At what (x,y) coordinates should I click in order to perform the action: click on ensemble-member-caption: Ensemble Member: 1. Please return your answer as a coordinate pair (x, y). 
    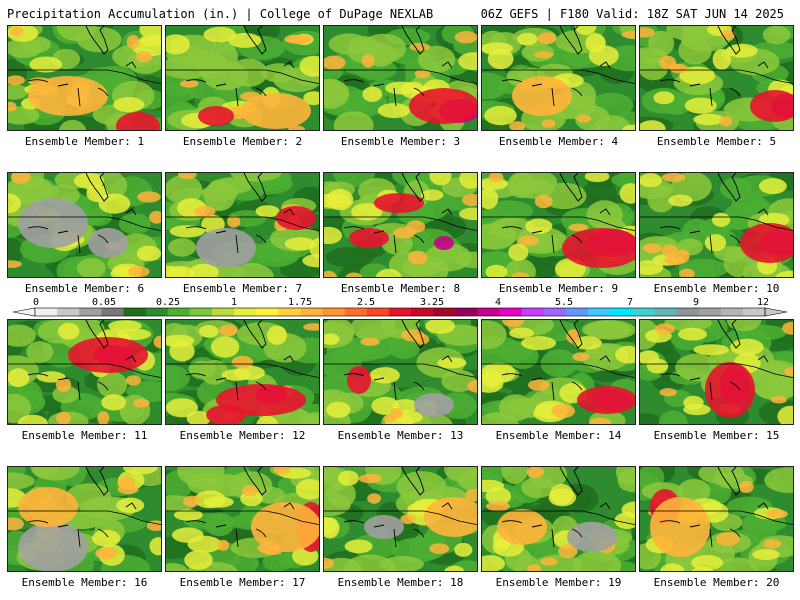
    Looking at the image, I should click on (84, 141).